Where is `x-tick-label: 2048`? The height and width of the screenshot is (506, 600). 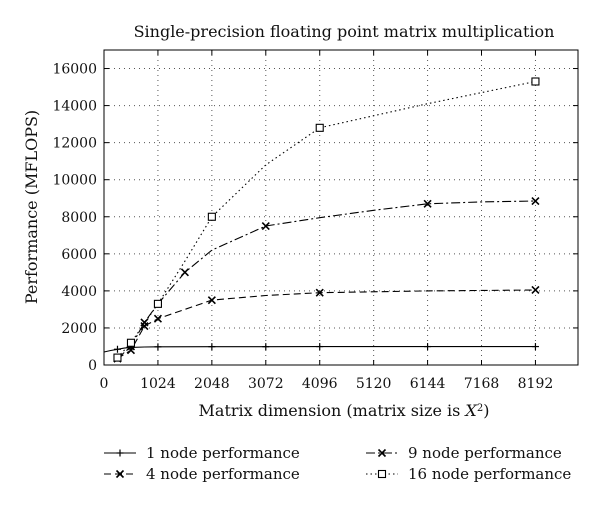 x-tick-label: 2048 is located at coordinates (212, 384).